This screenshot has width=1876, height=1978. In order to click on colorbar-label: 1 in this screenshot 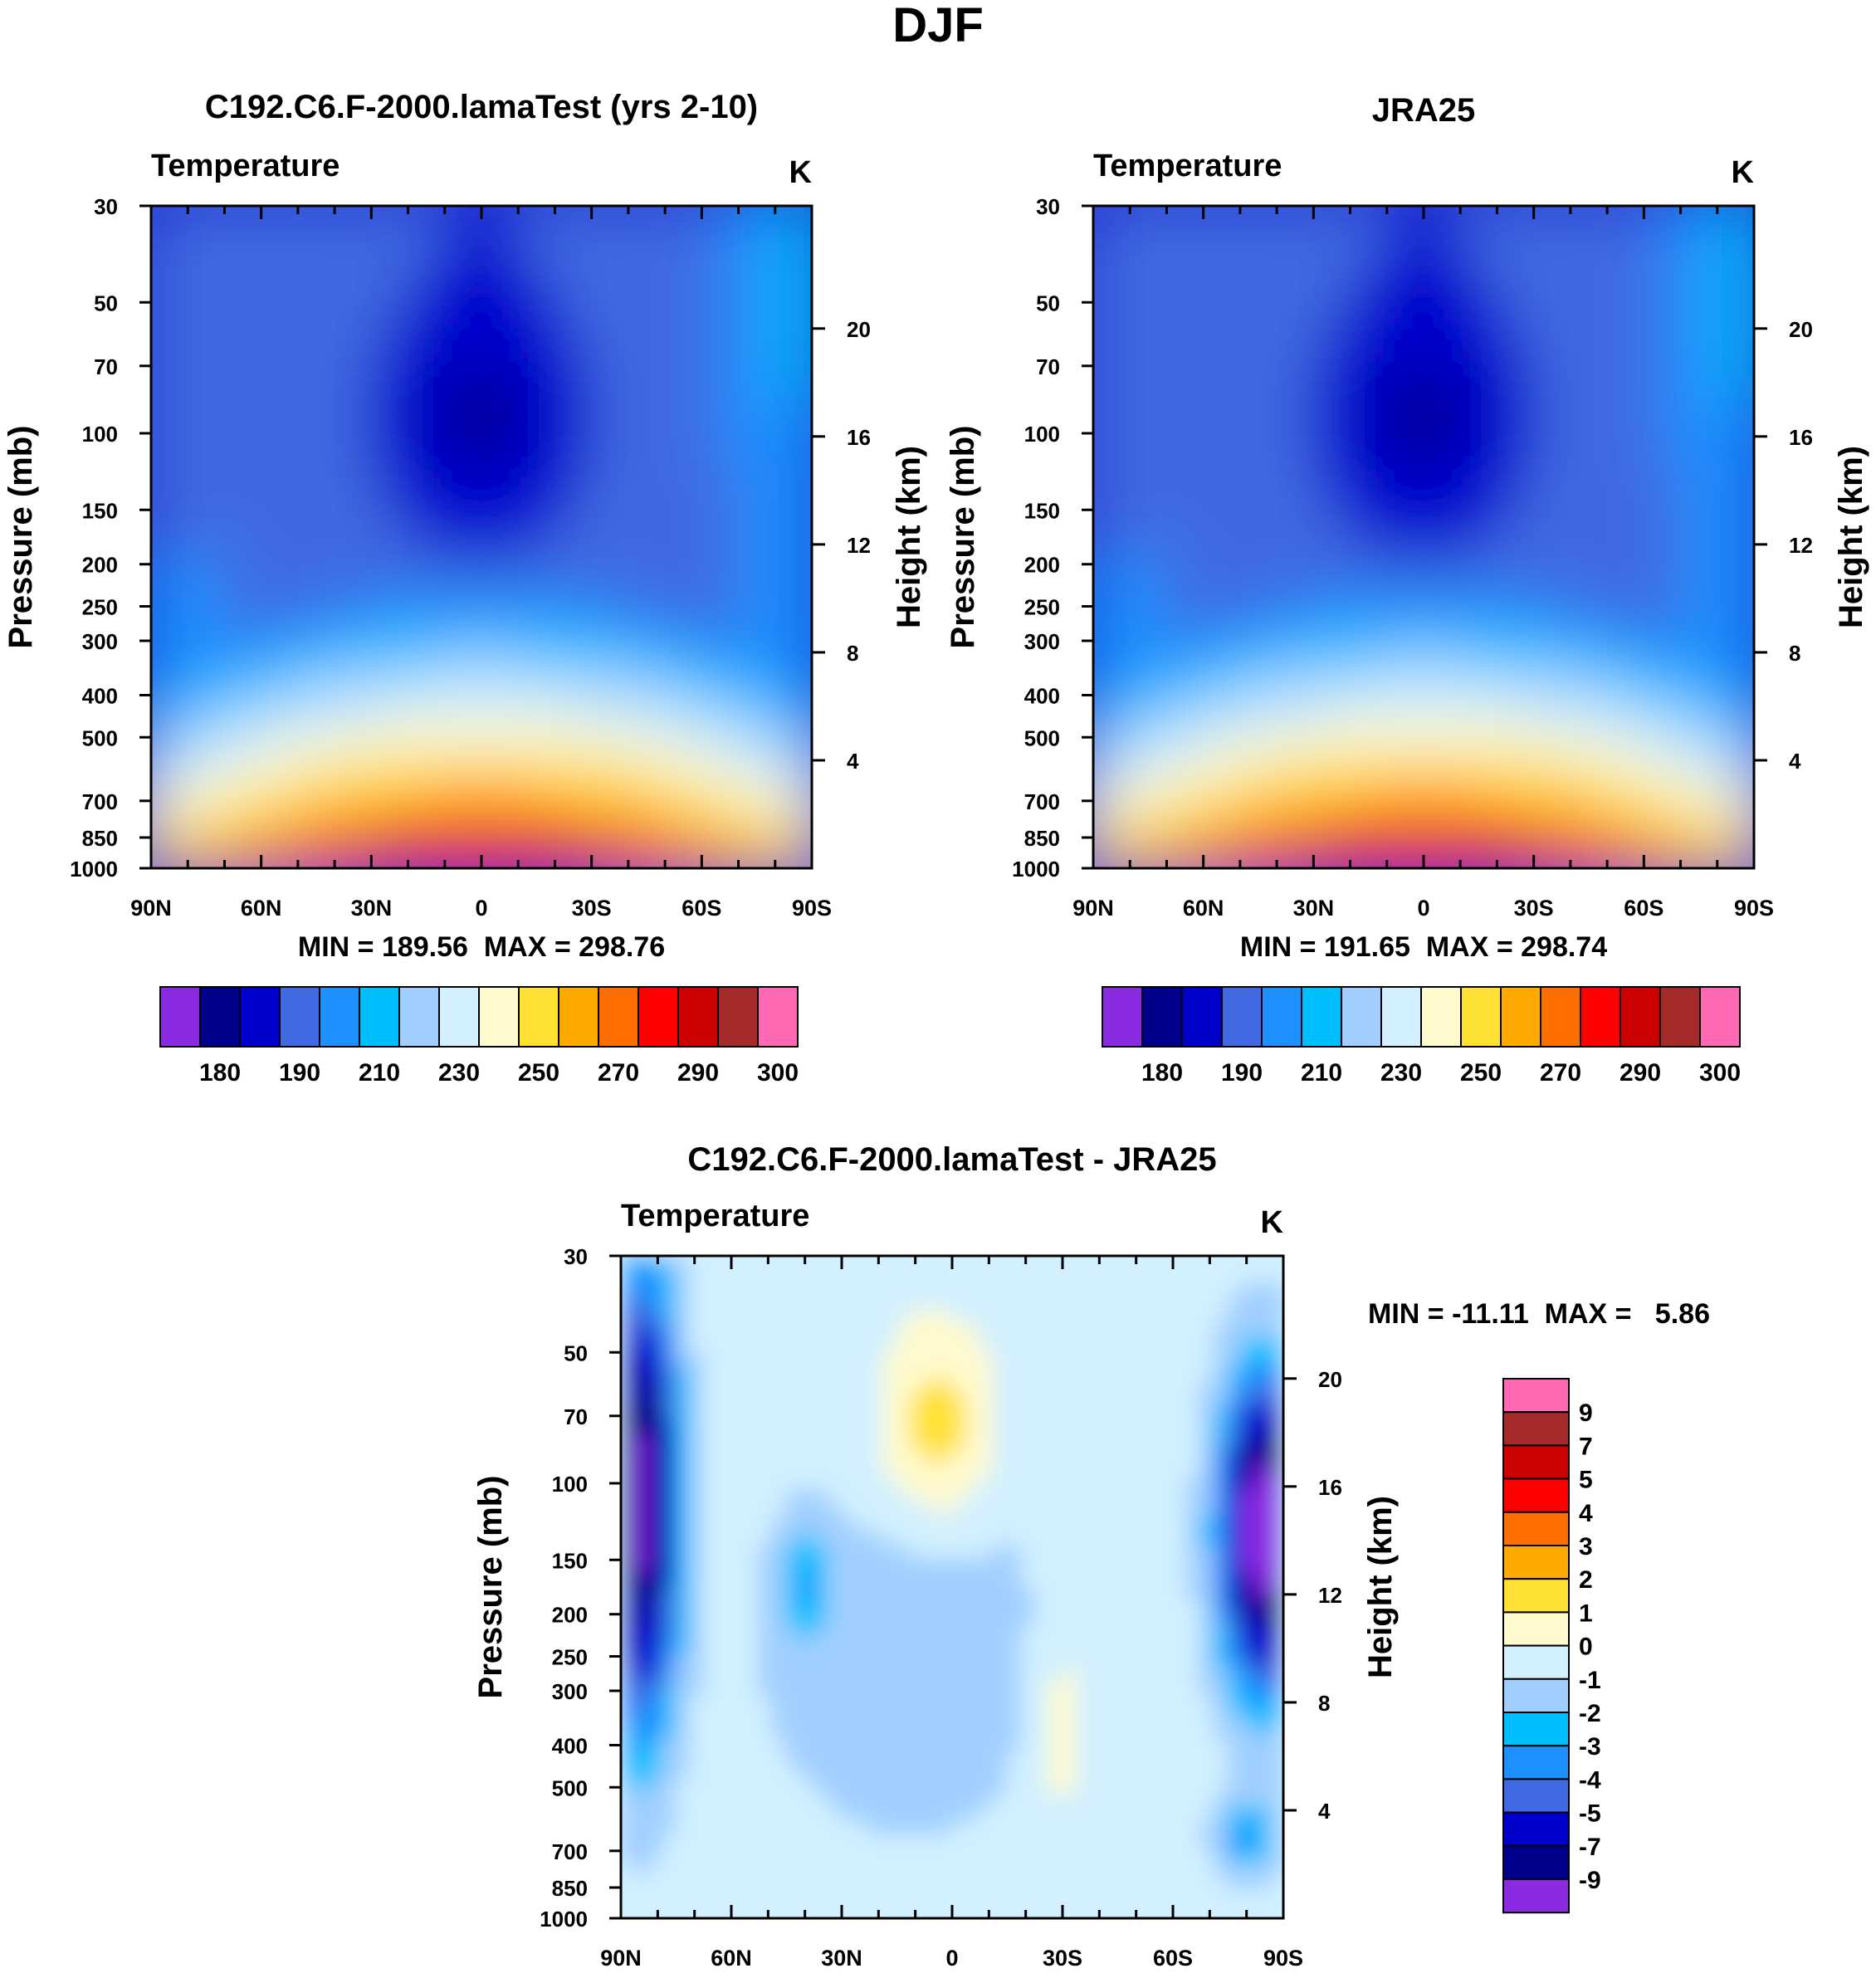, I will do `click(1586, 1613)`.